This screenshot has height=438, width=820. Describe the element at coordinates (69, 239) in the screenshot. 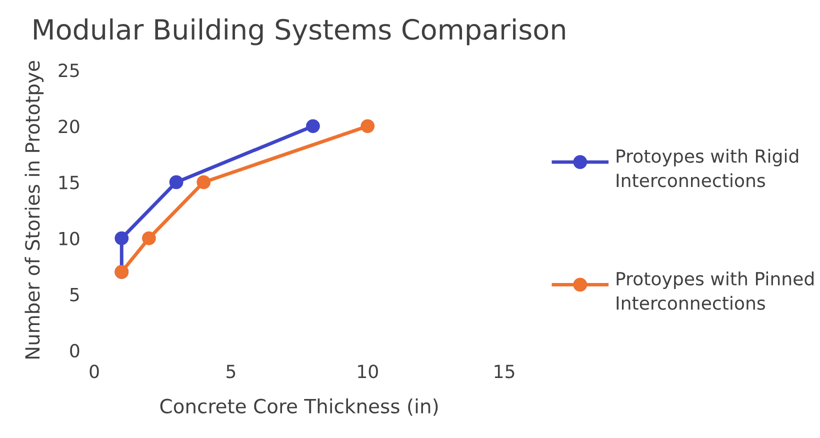

I see `y-tick-label: 10` at that location.